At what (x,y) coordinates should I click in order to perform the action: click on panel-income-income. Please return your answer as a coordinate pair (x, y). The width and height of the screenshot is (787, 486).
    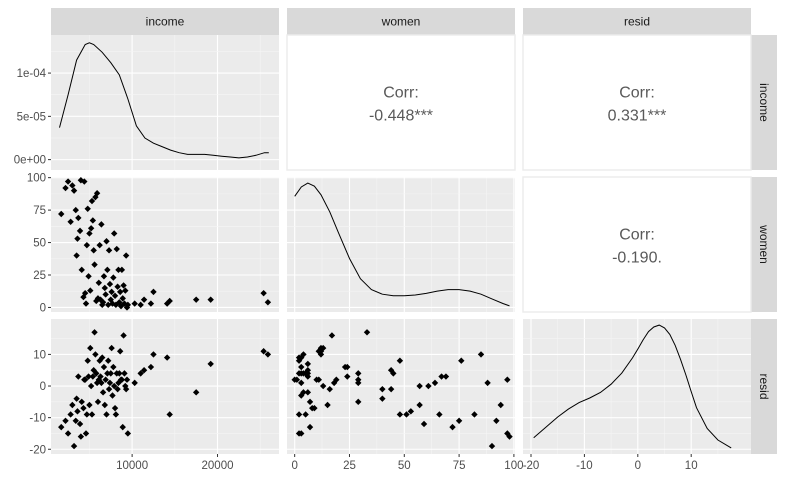
    Looking at the image, I should click on (165, 102).